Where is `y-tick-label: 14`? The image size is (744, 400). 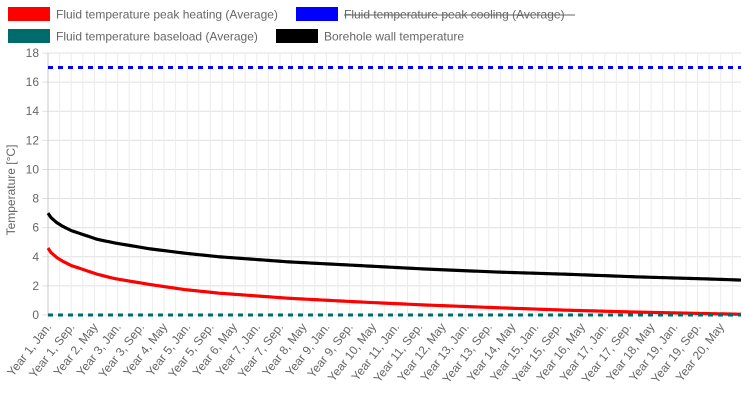
y-tick-label: 14 is located at coordinates (33, 111).